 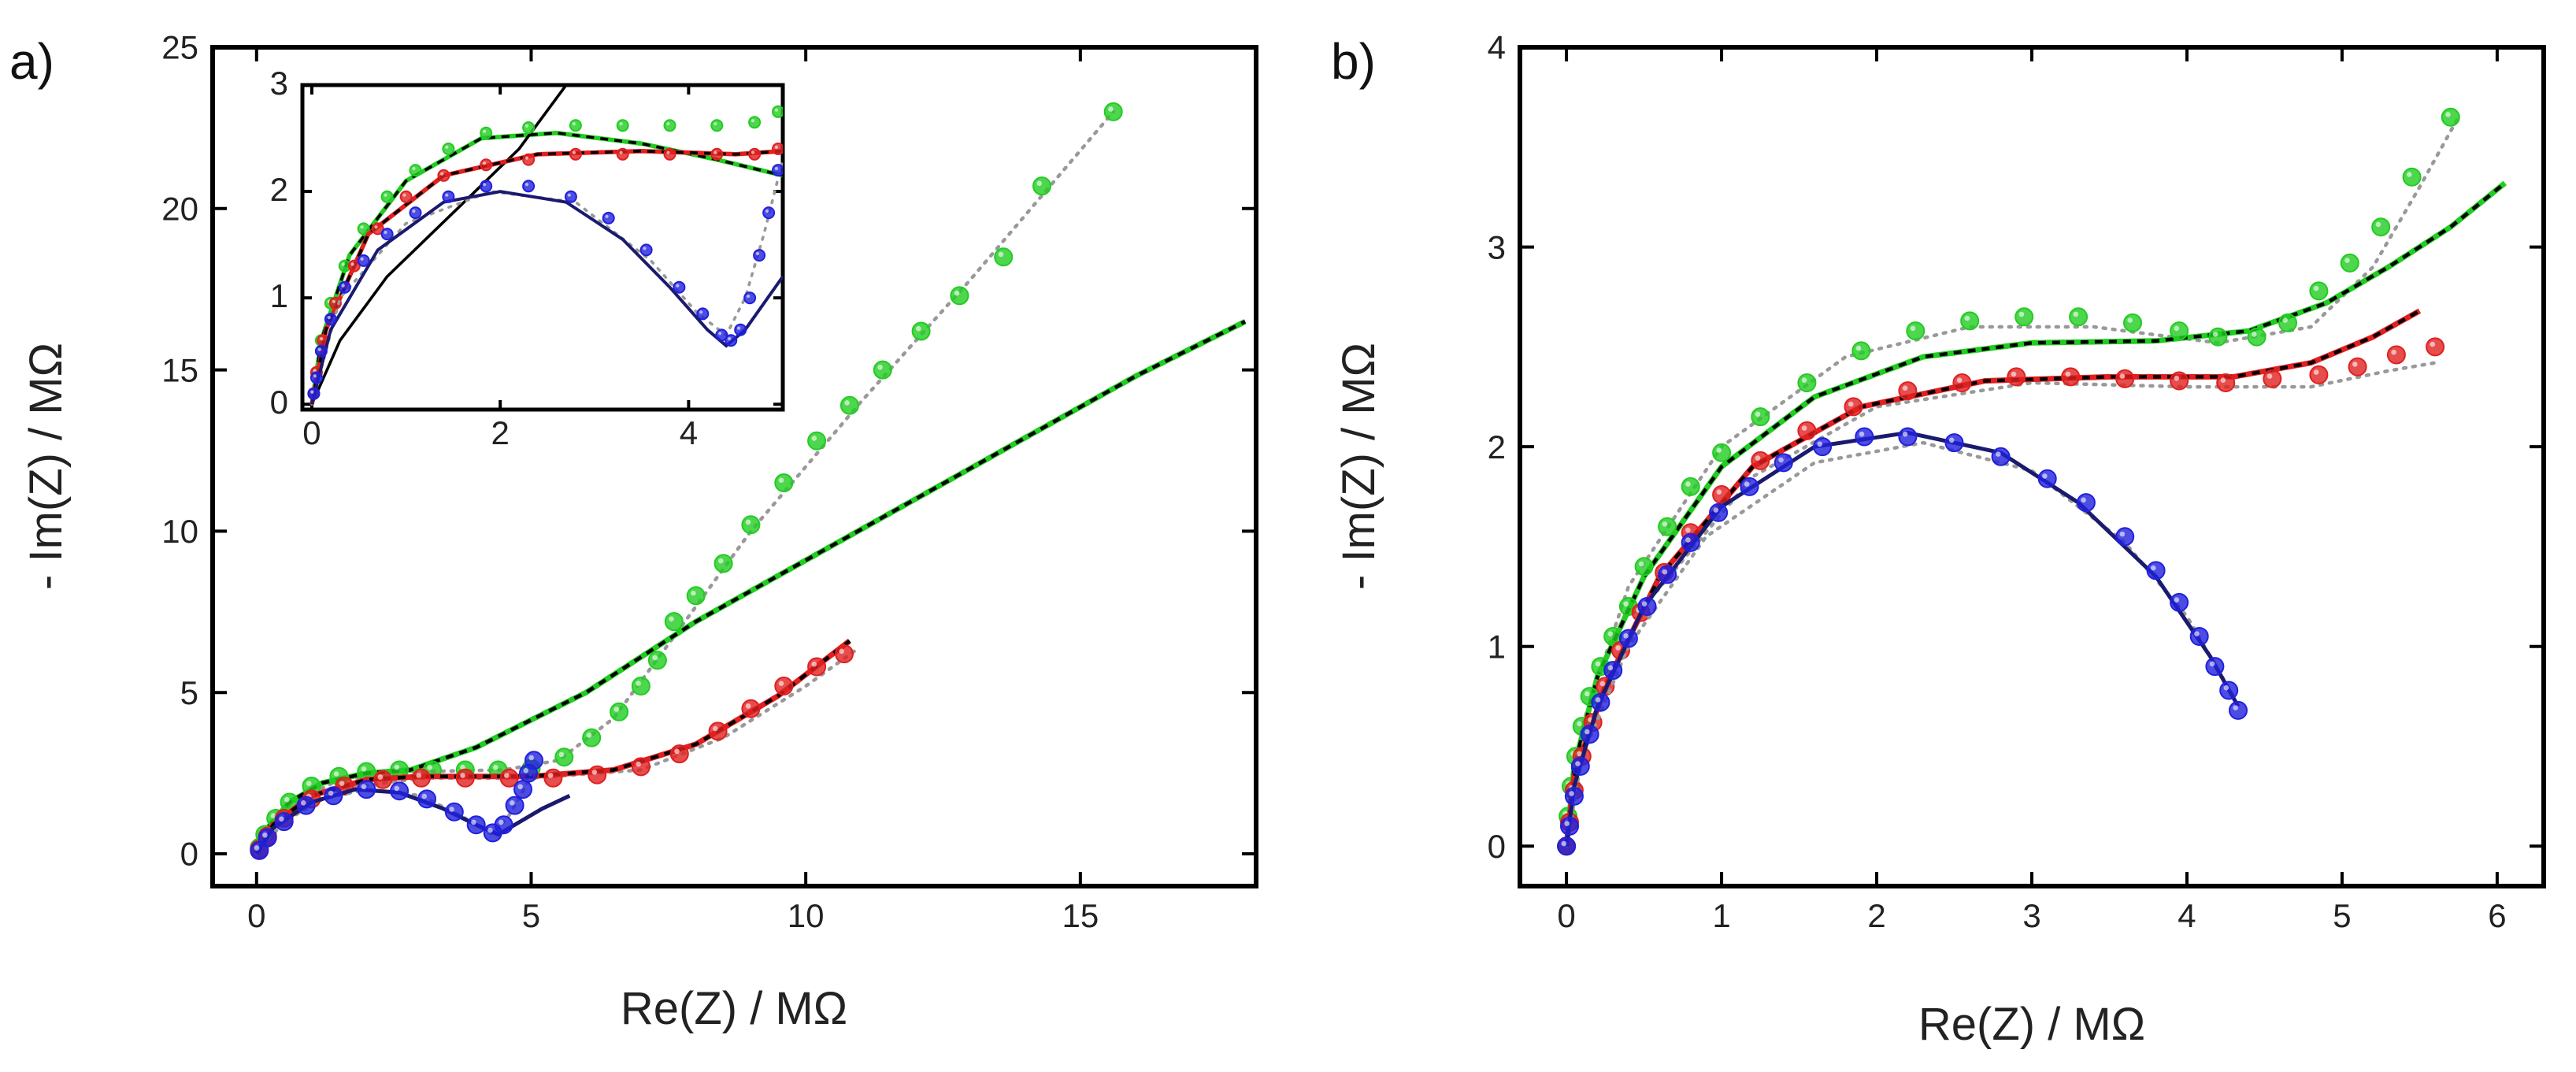 I want to click on panel-a-xtick-label: 10, so click(x=806, y=915).